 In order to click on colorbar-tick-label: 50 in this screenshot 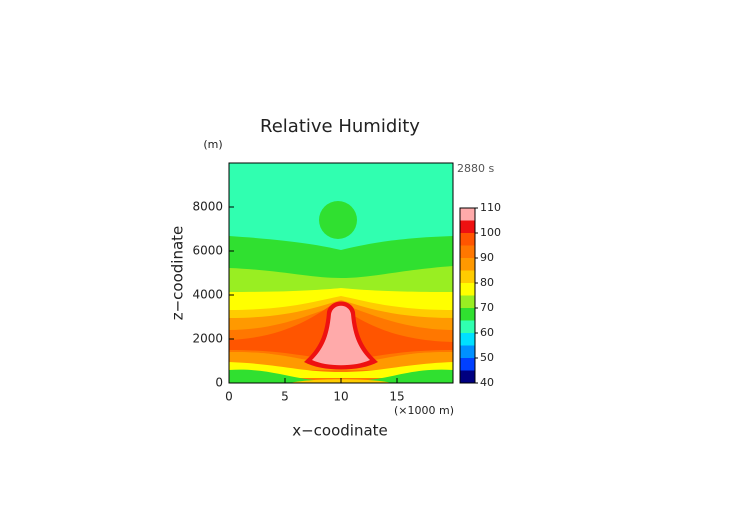, I will do `click(487, 357)`.